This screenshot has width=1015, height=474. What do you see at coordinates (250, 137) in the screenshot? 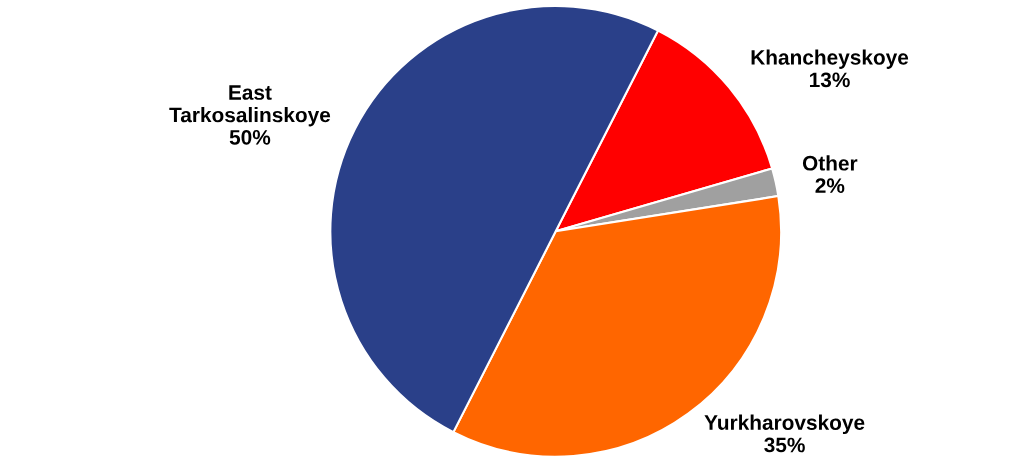
I see `data-label: 50%` at bounding box center [250, 137].